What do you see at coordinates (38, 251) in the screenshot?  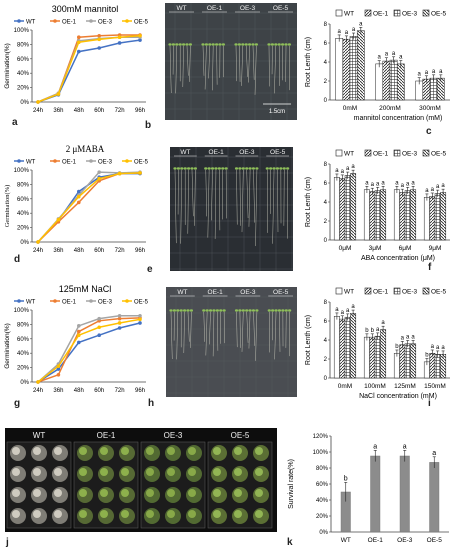 I see `x-tick-label: 24h` at bounding box center [38, 251].